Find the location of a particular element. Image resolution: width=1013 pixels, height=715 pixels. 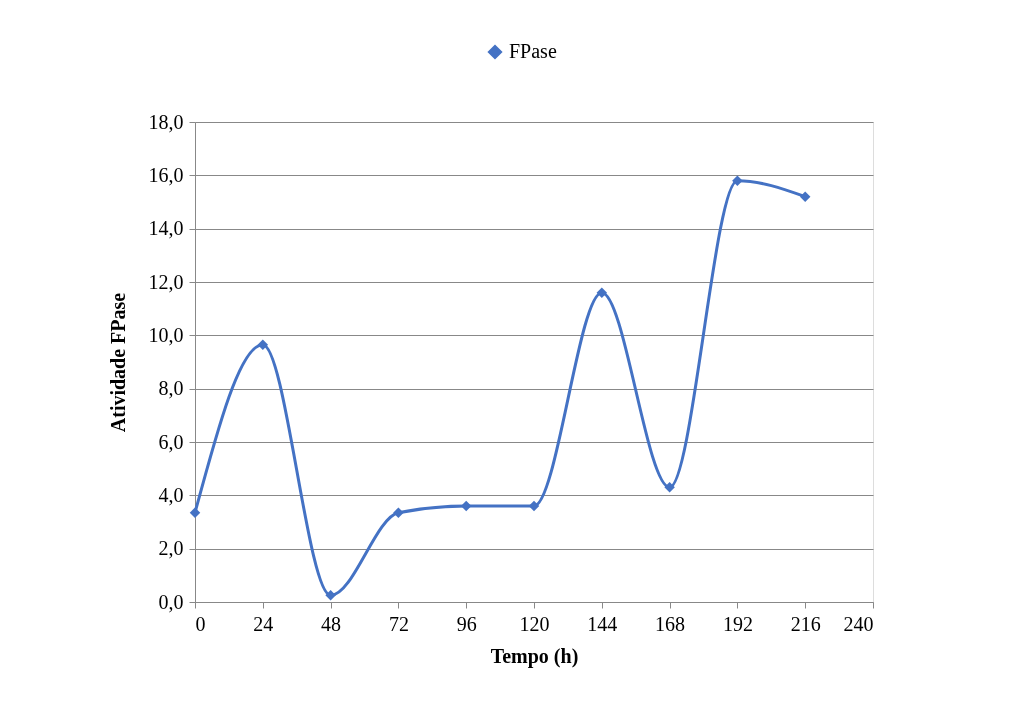

y-axis-title: Atividade FPase is located at coordinates (117, 362).